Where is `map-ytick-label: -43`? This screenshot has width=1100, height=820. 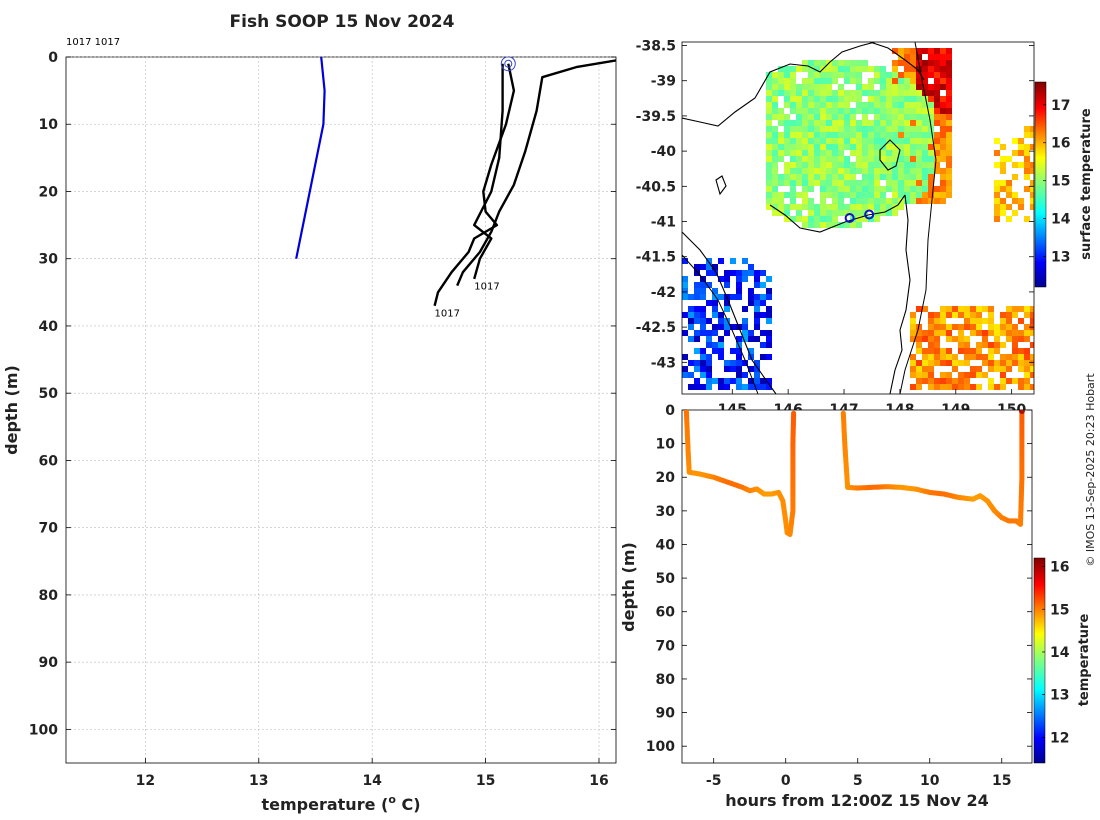 map-ytick-label: -43 is located at coordinates (663, 363).